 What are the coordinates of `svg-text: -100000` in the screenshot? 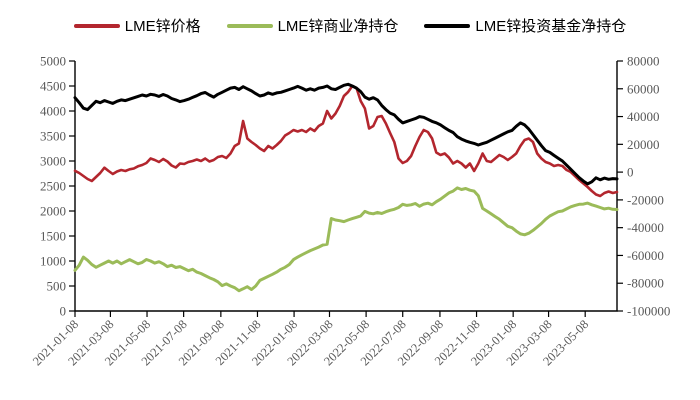 It's located at (648, 311).